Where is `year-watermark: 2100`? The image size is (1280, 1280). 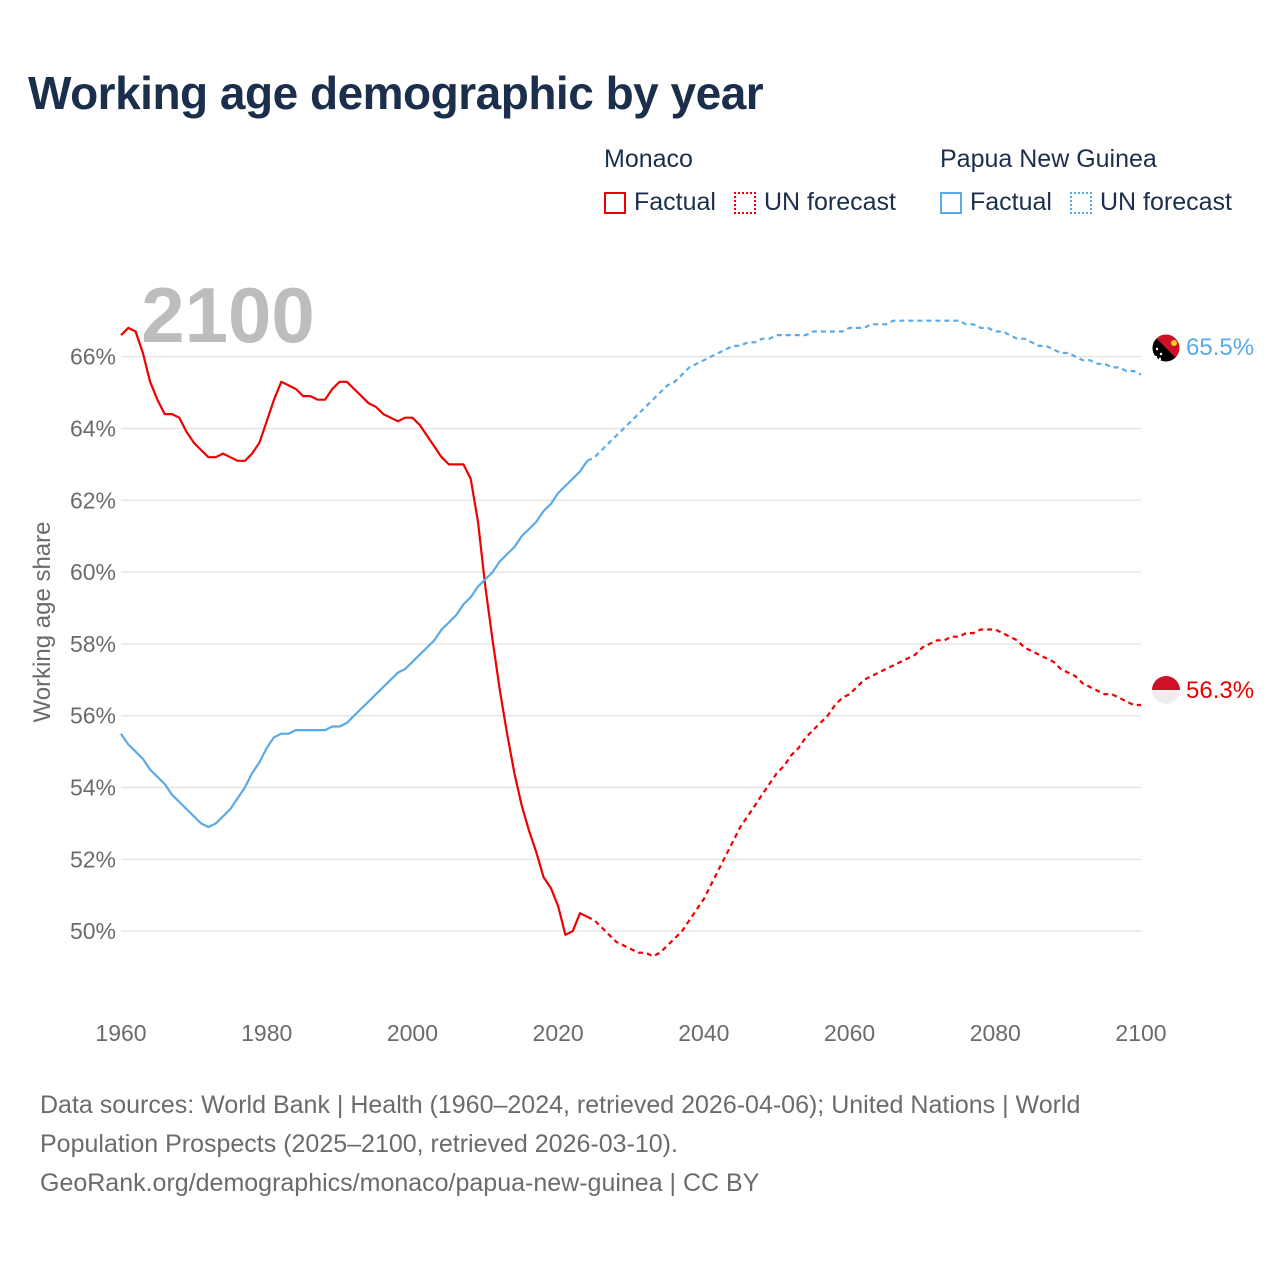
year-watermark: 2100 is located at coordinates (228, 315).